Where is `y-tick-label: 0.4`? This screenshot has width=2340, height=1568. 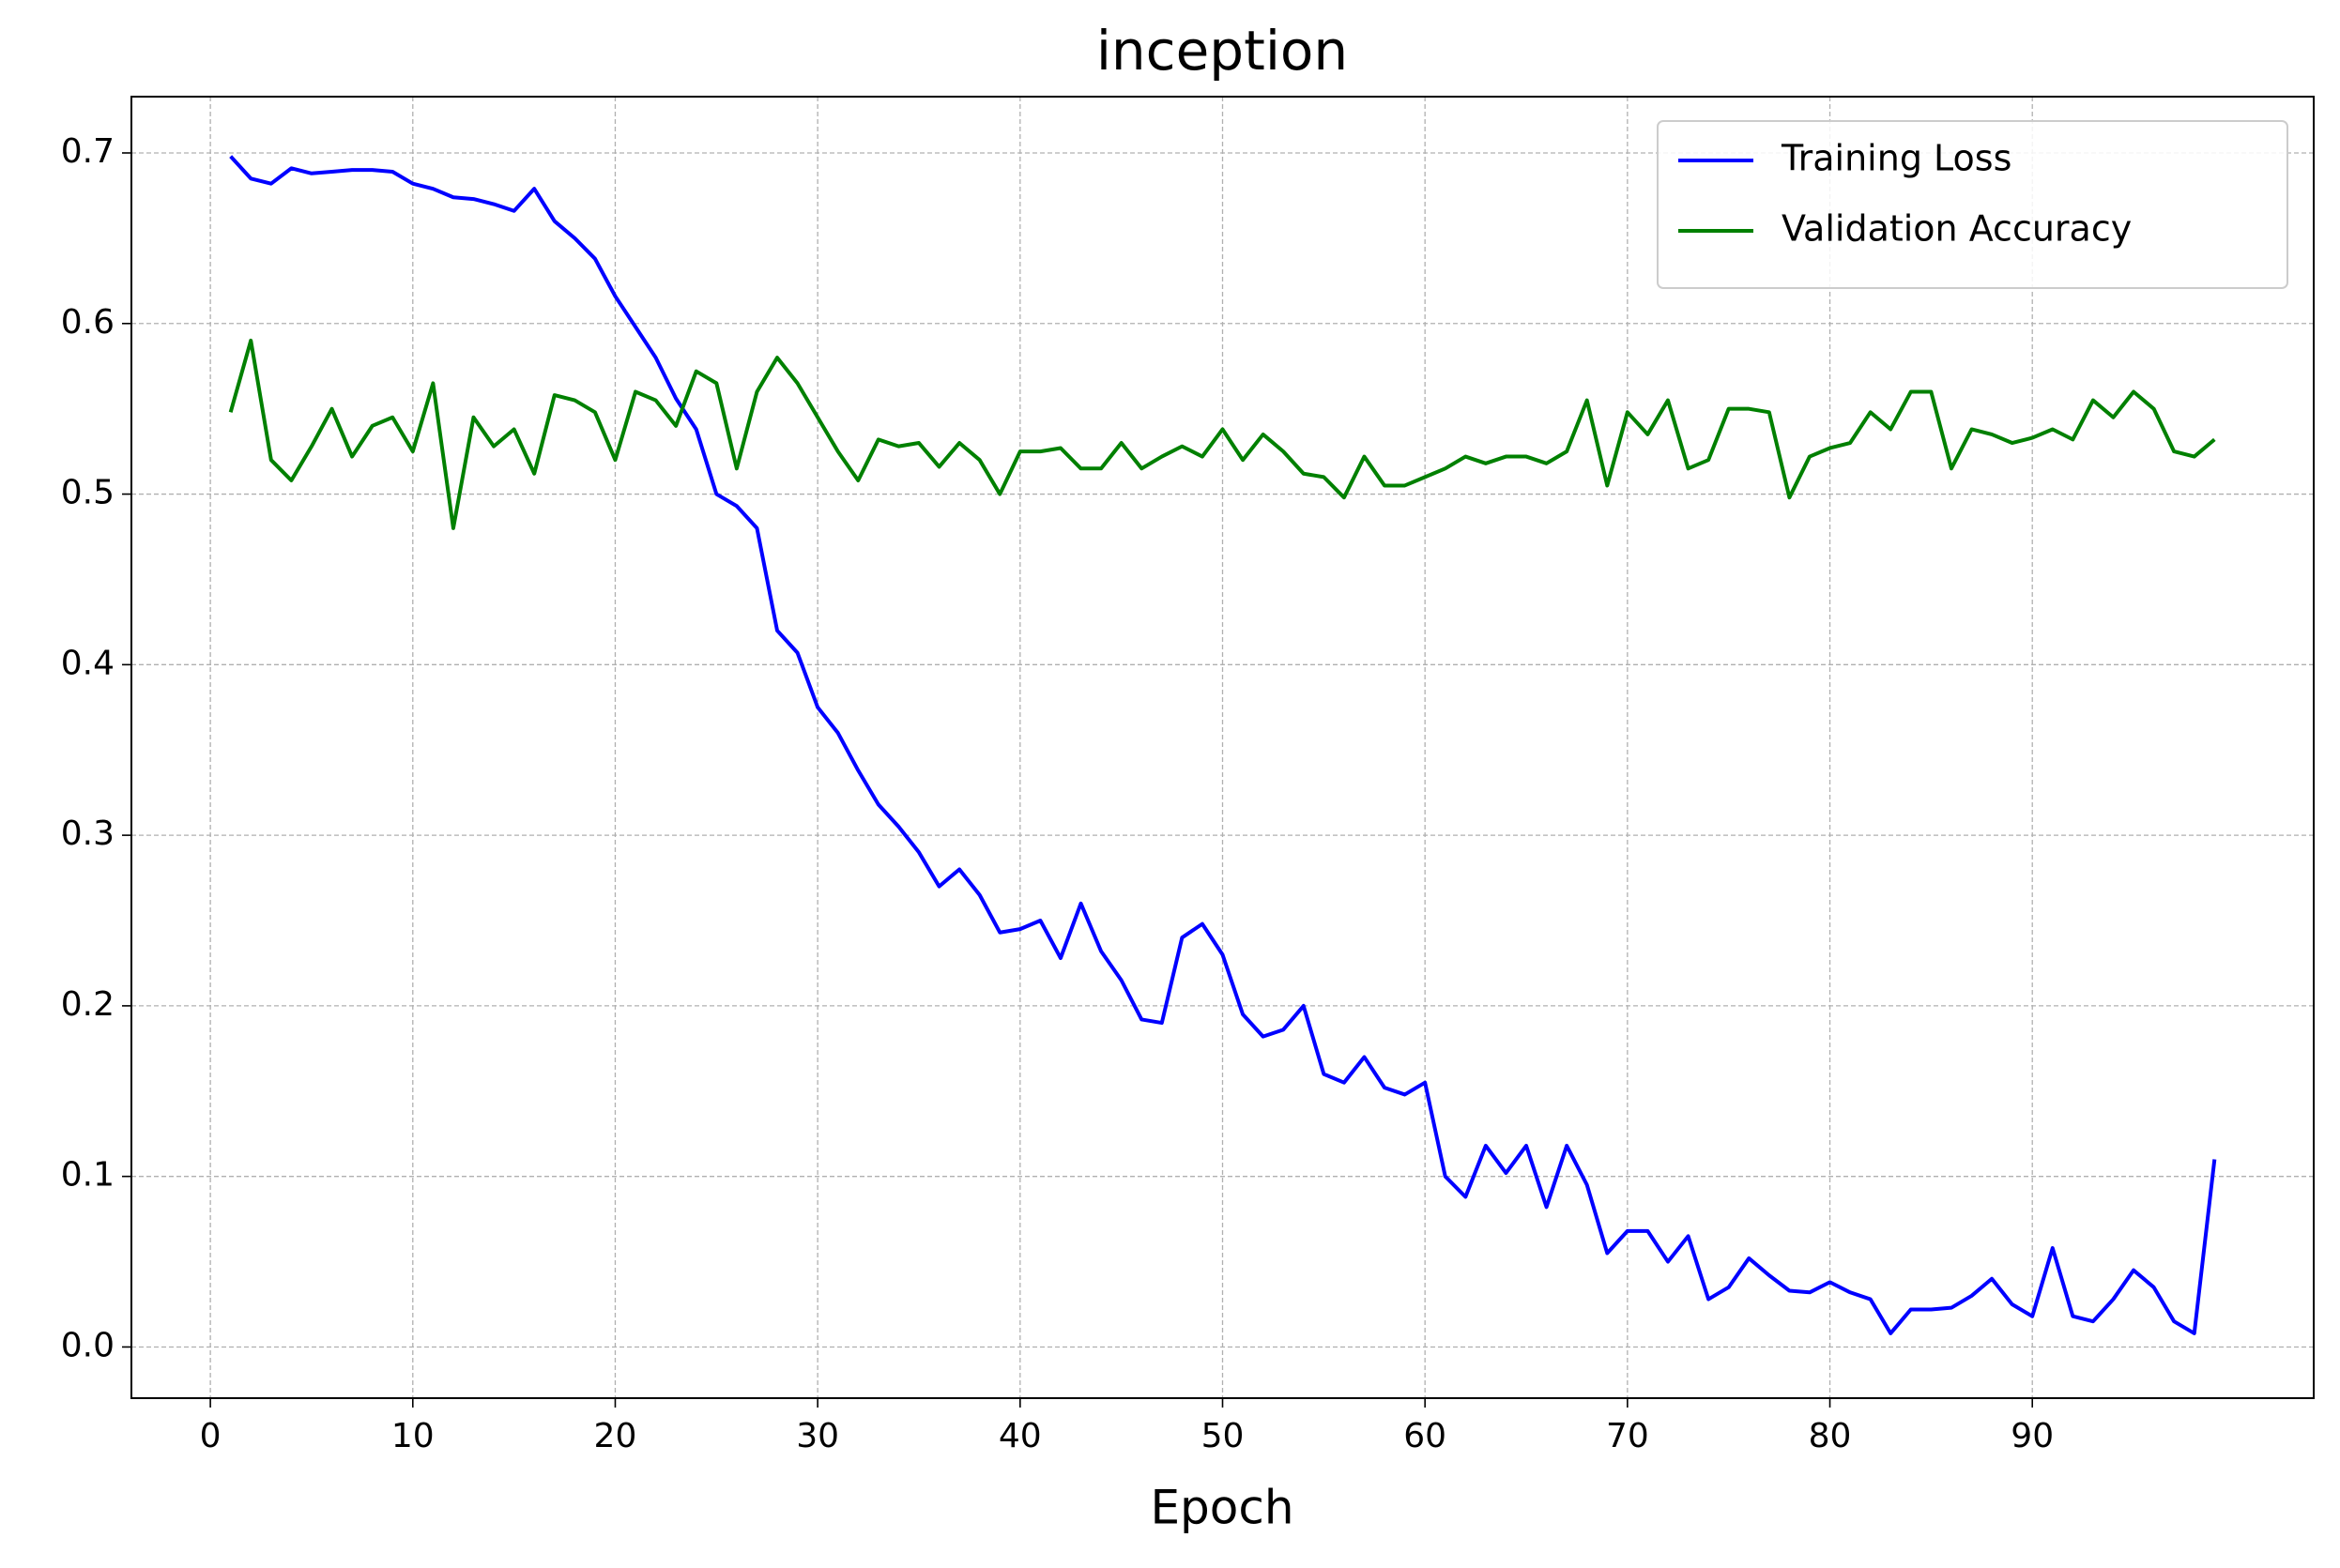 y-tick-label: 0.4 is located at coordinates (88, 663).